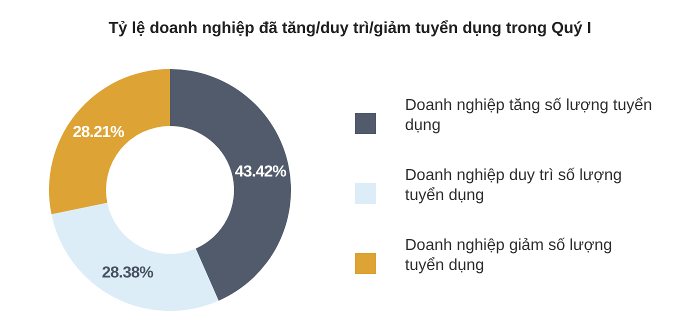  Describe the element at coordinates (260, 172) in the screenshot. I see `data-label: 43.42%` at that location.